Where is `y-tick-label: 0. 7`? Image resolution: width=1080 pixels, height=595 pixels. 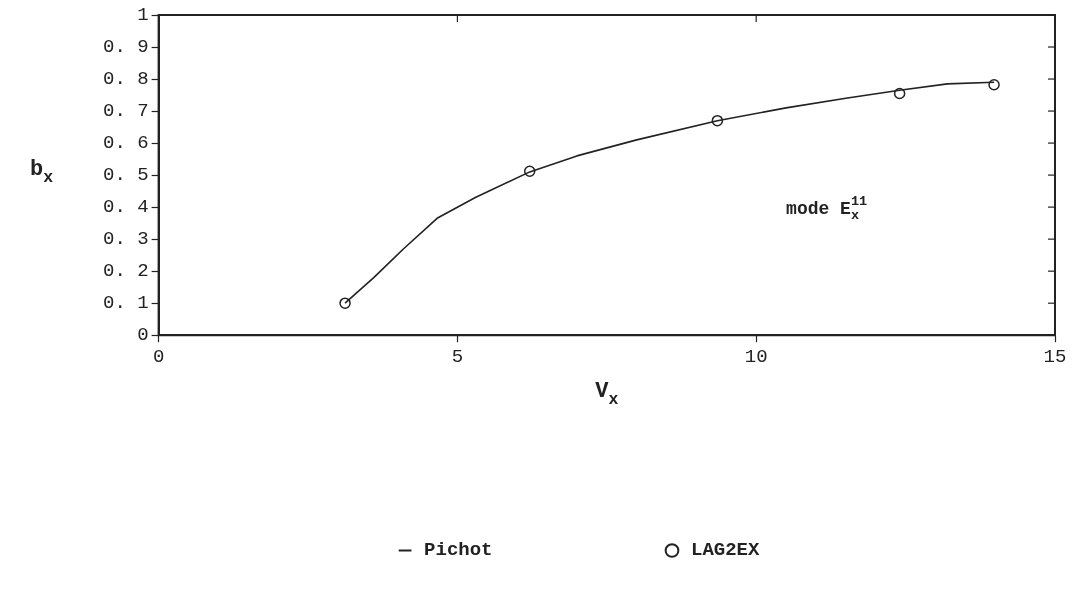 y-tick-label: 0. 7 is located at coordinates (126, 111).